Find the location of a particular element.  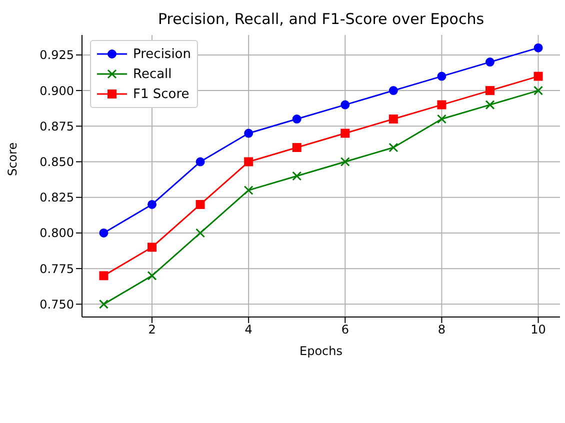

legend-label: Precision is located at coordinates (162, 54).